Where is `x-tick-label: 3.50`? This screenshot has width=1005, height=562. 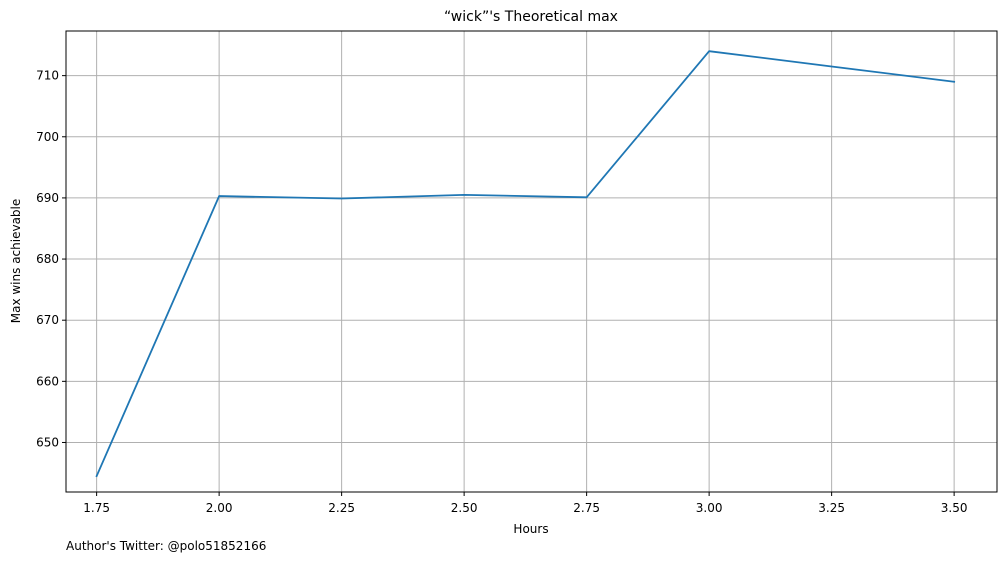
x-tick-label: 3.50 is located at coordinates (954, 508).